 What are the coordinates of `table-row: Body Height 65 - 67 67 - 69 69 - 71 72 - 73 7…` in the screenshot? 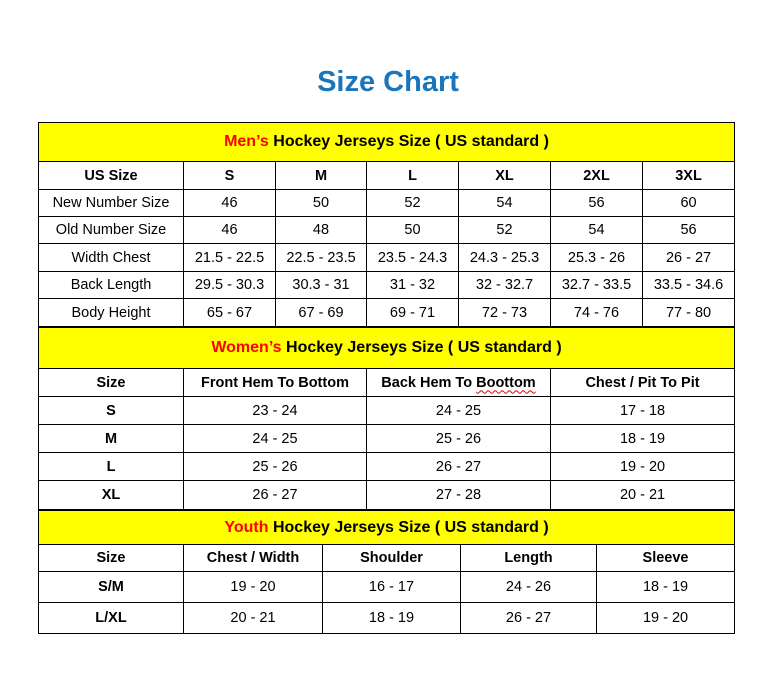 It's located at (387, 312).